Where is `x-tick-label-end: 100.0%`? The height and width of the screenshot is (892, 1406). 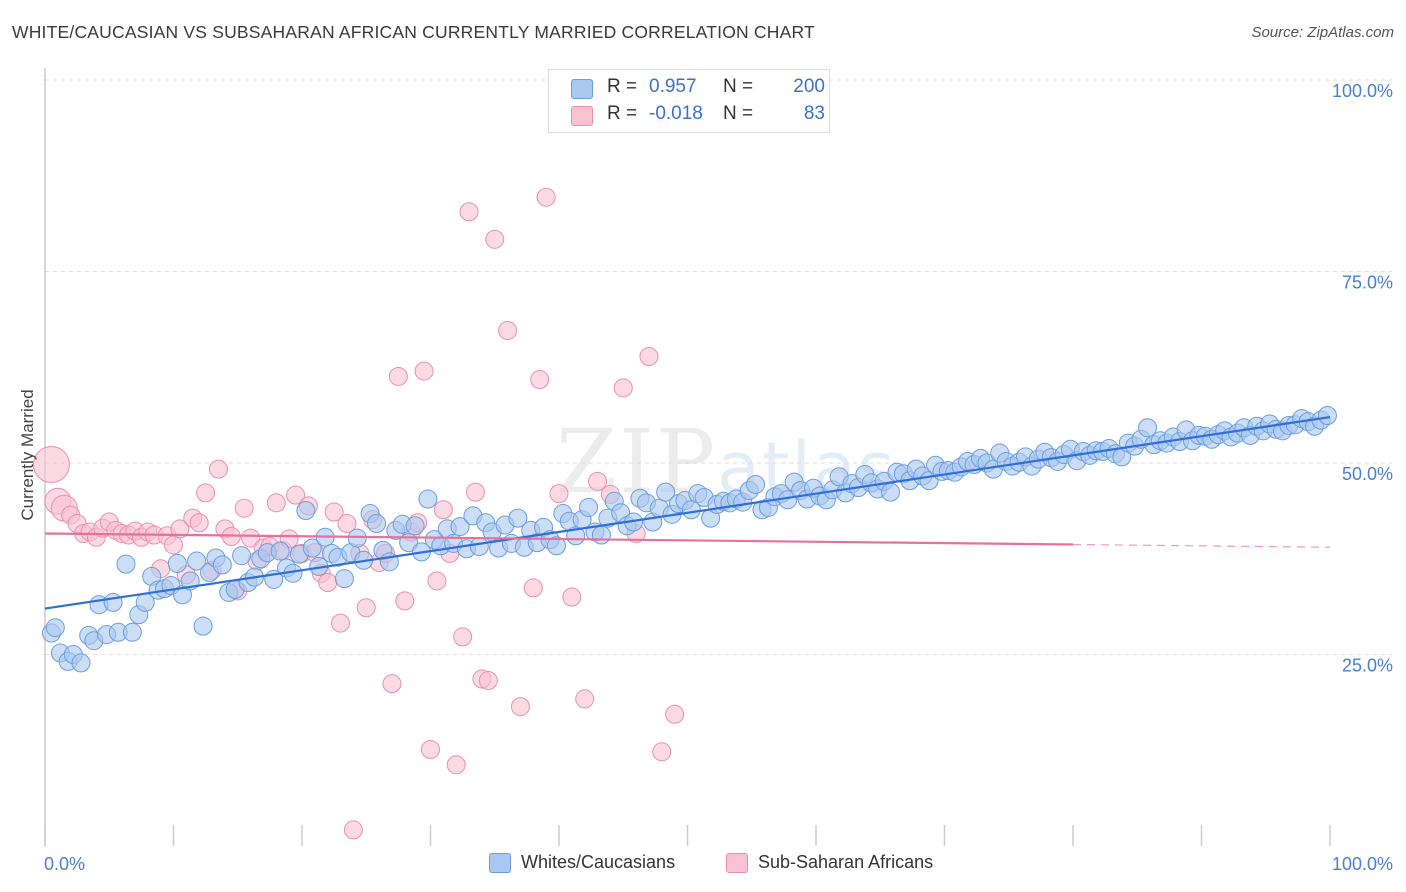
x-tick-label-end: 100.0% is located at coordinates (1362, 864).